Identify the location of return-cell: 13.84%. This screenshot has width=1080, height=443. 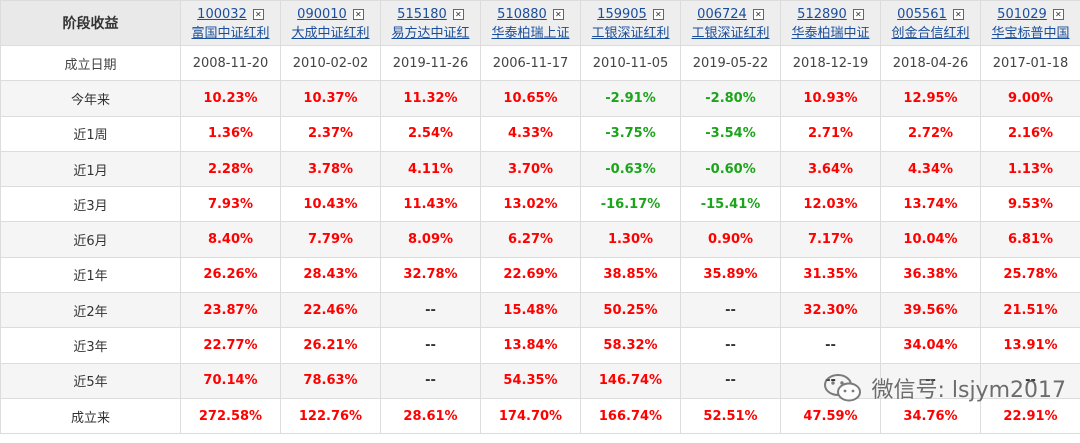
(530, 345).